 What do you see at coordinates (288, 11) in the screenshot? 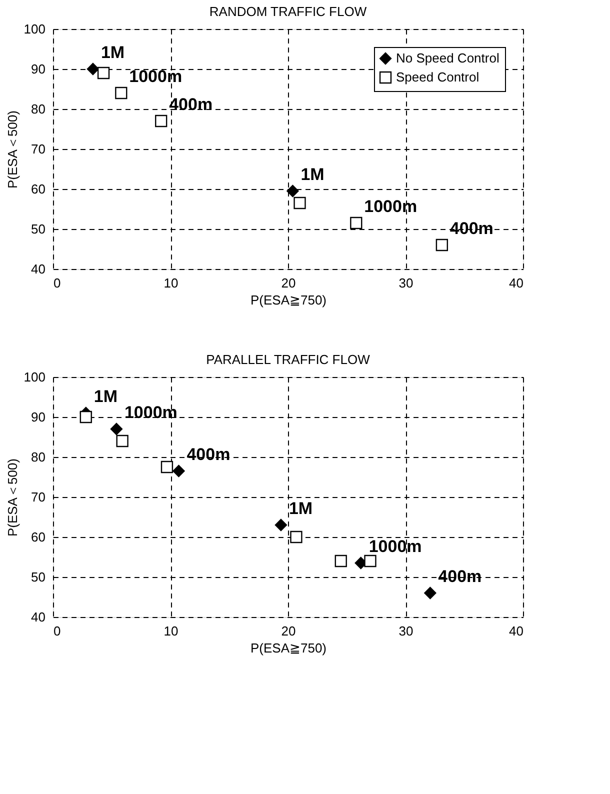
I see `chart-title: RANDOM TRAFFIC FLOW` at bounding box center [288, 11].